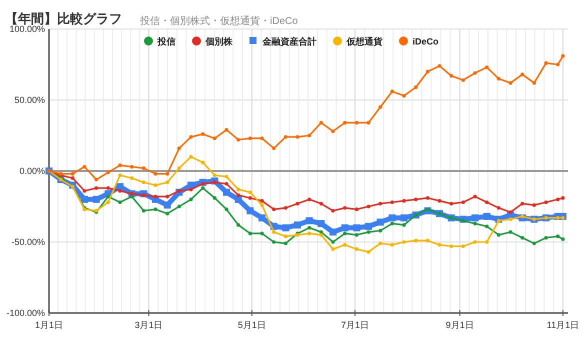  Describe the element at coordinates (29, 100) in the screenshot. I see `y-tick-label: 50.00%` at that location.